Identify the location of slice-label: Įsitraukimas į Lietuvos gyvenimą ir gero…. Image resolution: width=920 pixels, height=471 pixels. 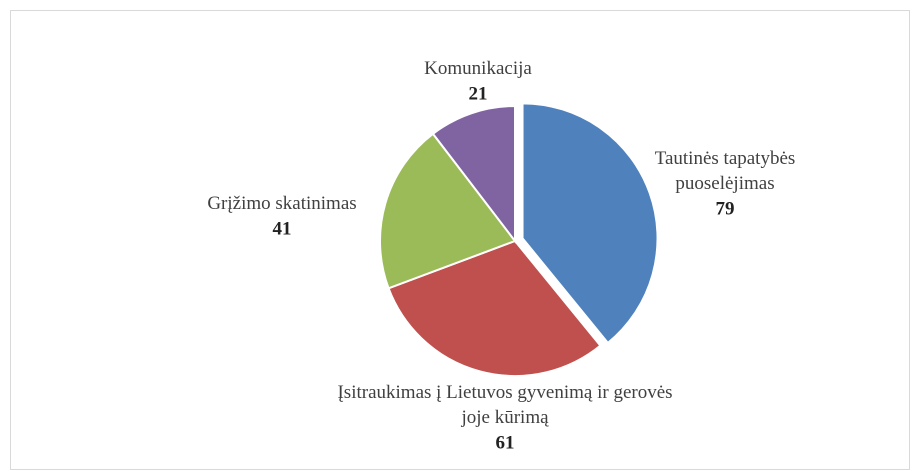
(504, 405).